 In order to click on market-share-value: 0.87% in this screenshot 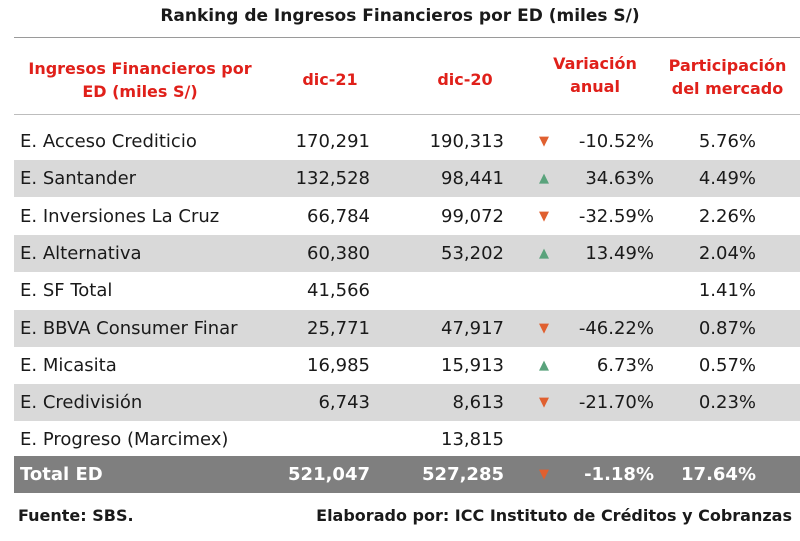, I will do `click(727, 328)`.